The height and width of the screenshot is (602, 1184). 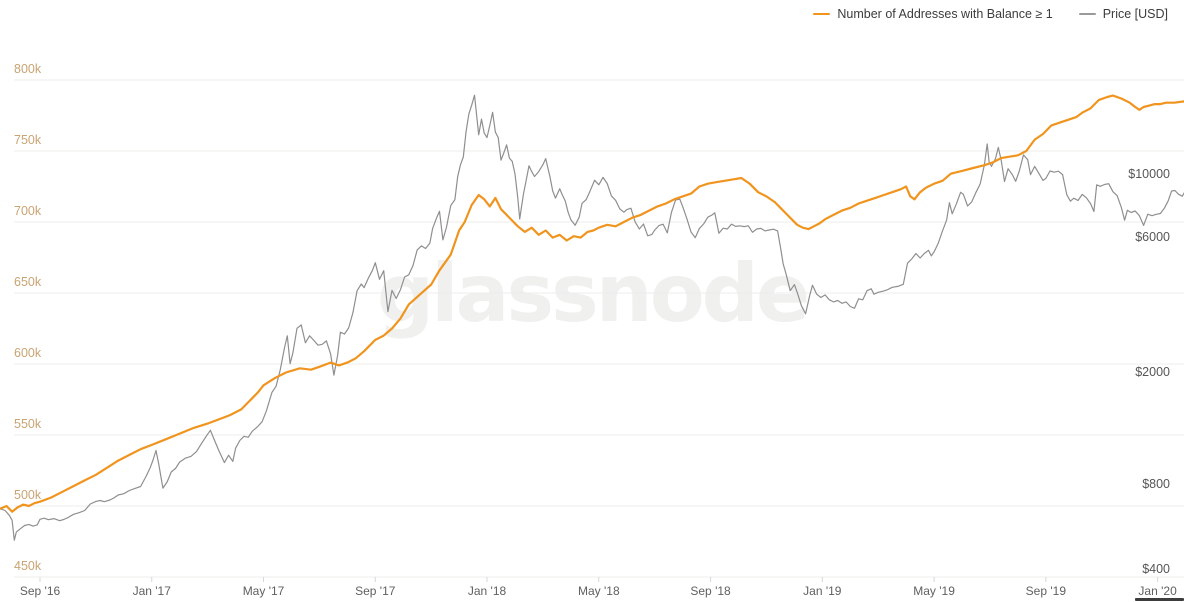 I want to click on x-axis-label: Jan '17, so click(x=151, y=591).